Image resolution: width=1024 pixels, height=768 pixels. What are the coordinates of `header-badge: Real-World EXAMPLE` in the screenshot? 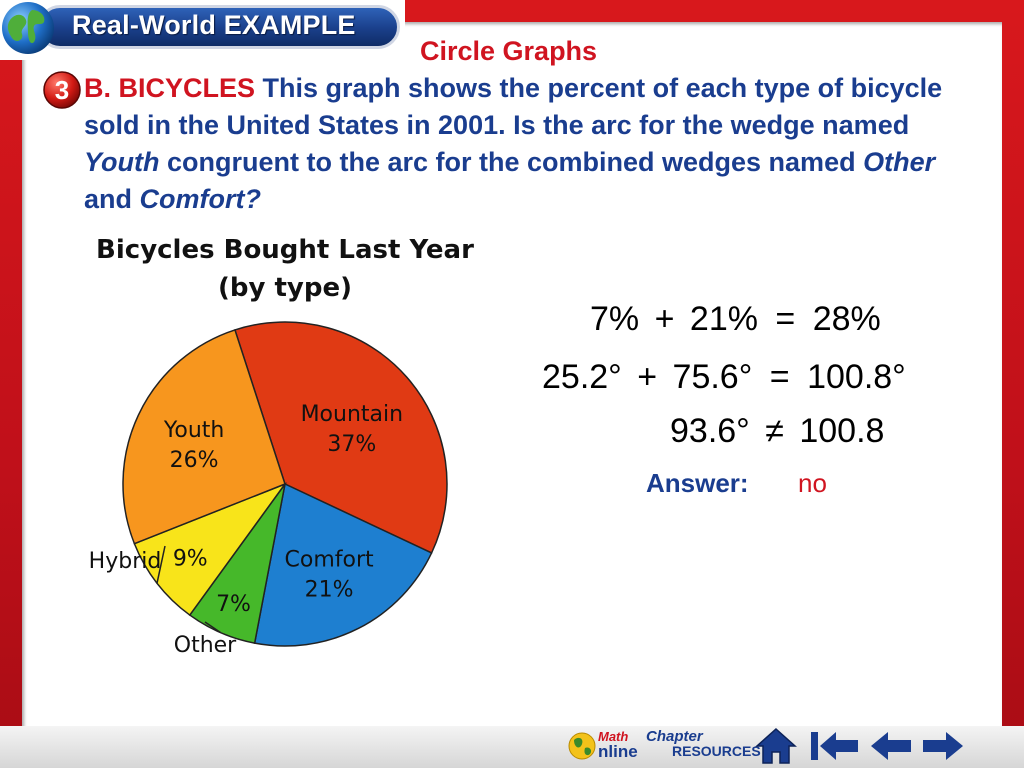 It's located at (202, 30).